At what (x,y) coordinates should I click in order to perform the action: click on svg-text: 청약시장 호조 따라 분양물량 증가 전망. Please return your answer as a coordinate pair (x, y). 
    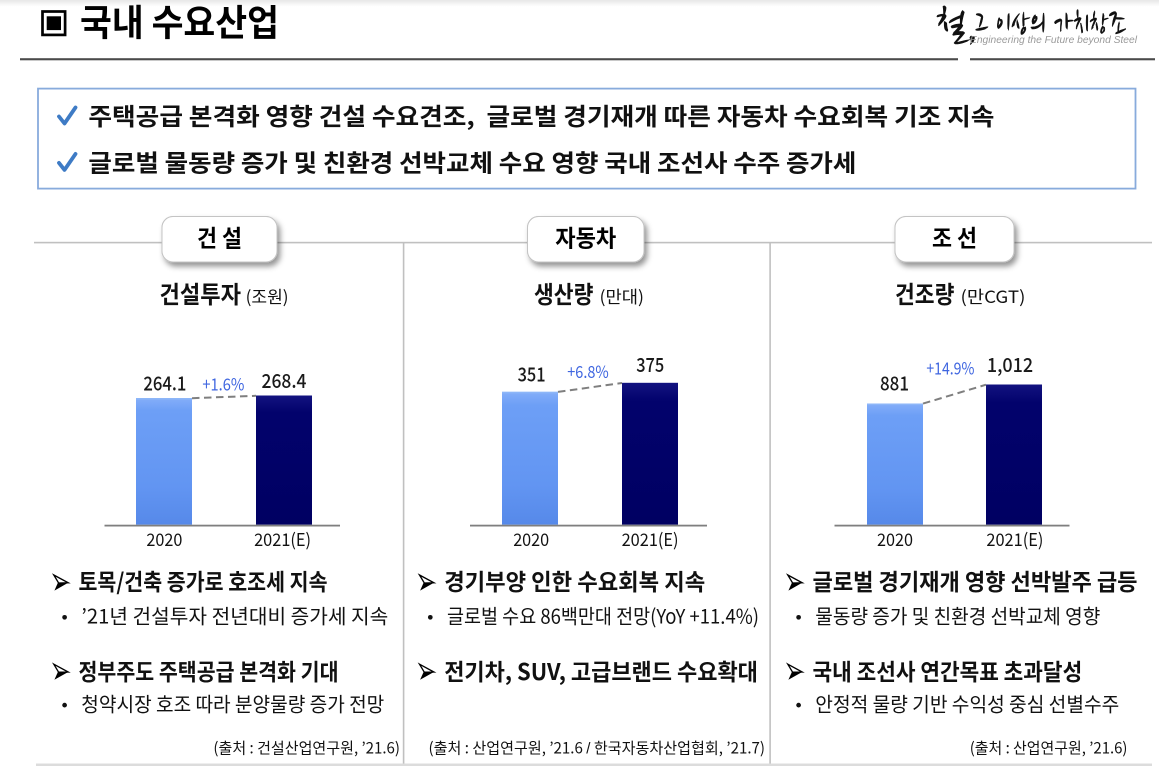
    Looking at the image, I should click on (232, 702).